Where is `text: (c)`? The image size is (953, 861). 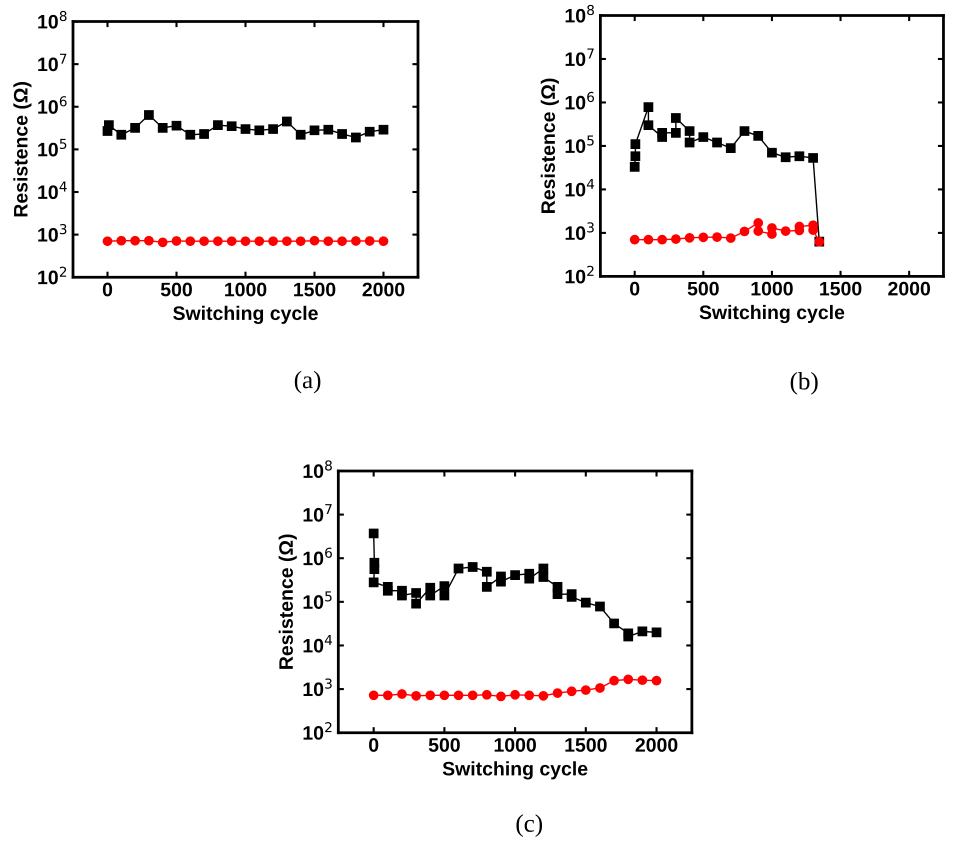
text: (c) is located at coordinates (529, 825).